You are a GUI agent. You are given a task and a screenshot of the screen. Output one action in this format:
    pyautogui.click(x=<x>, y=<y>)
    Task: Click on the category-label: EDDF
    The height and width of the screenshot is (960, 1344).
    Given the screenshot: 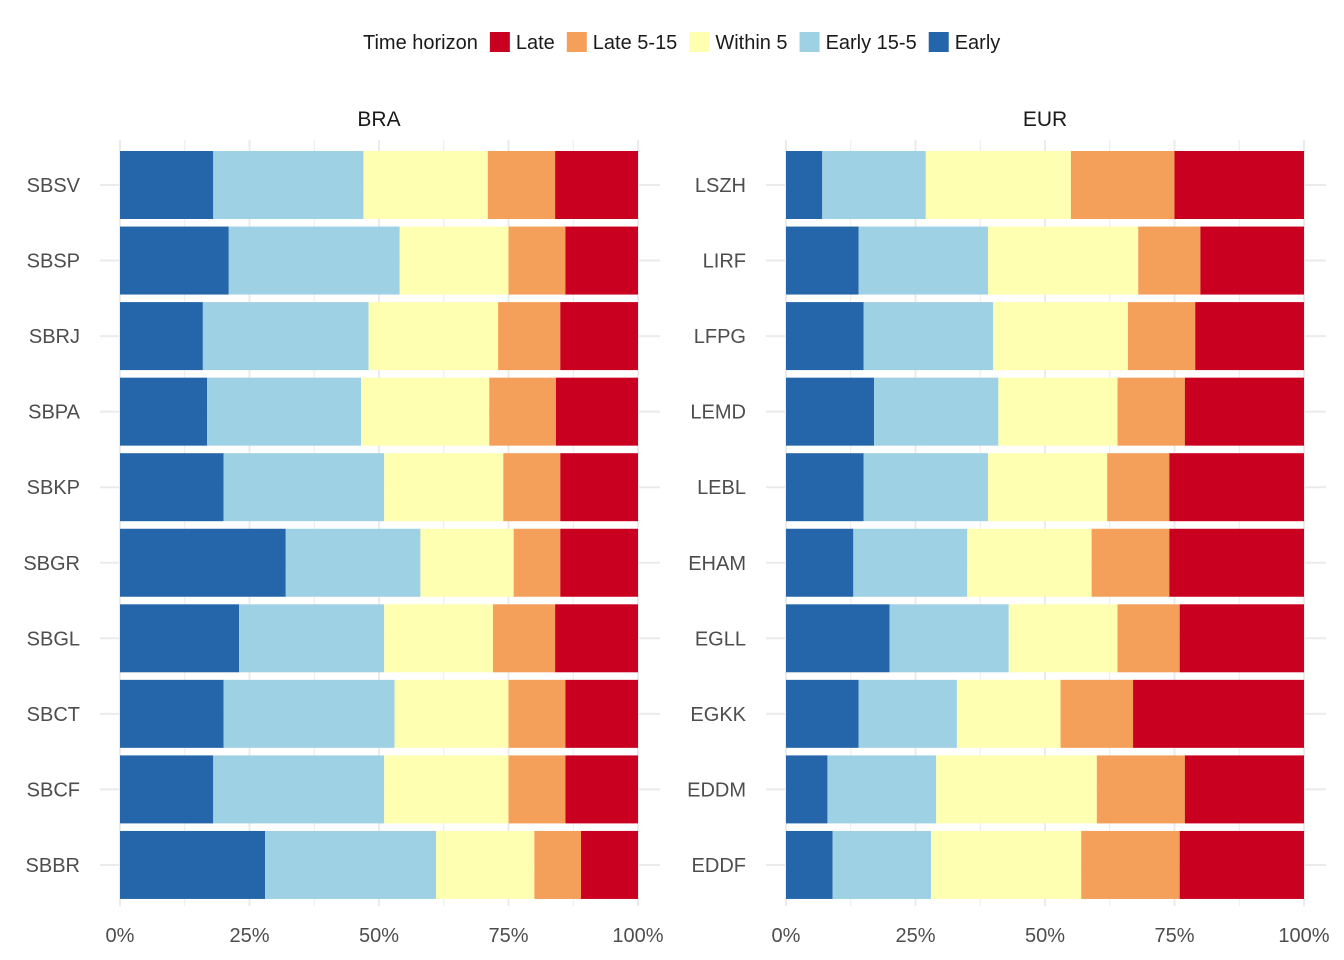 What is the action you would take?
    pyautogui.click(x=719, y=866)
    